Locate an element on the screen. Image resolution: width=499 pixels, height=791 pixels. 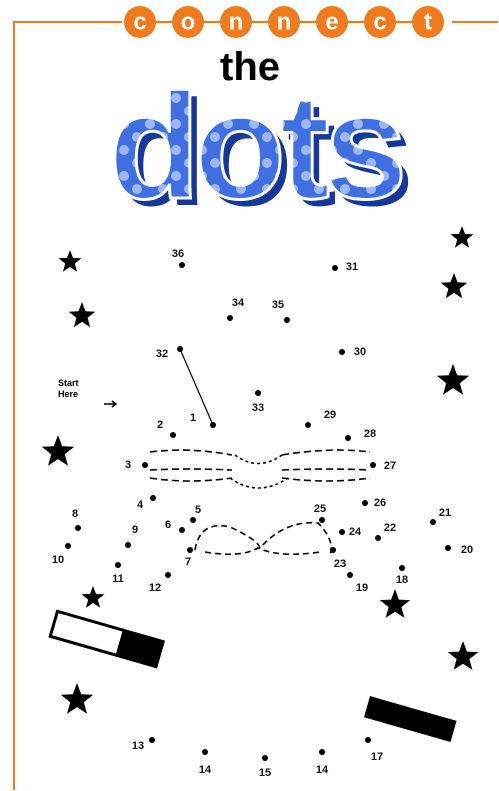
dot-number: 15 is located at coordinates (265, 773).